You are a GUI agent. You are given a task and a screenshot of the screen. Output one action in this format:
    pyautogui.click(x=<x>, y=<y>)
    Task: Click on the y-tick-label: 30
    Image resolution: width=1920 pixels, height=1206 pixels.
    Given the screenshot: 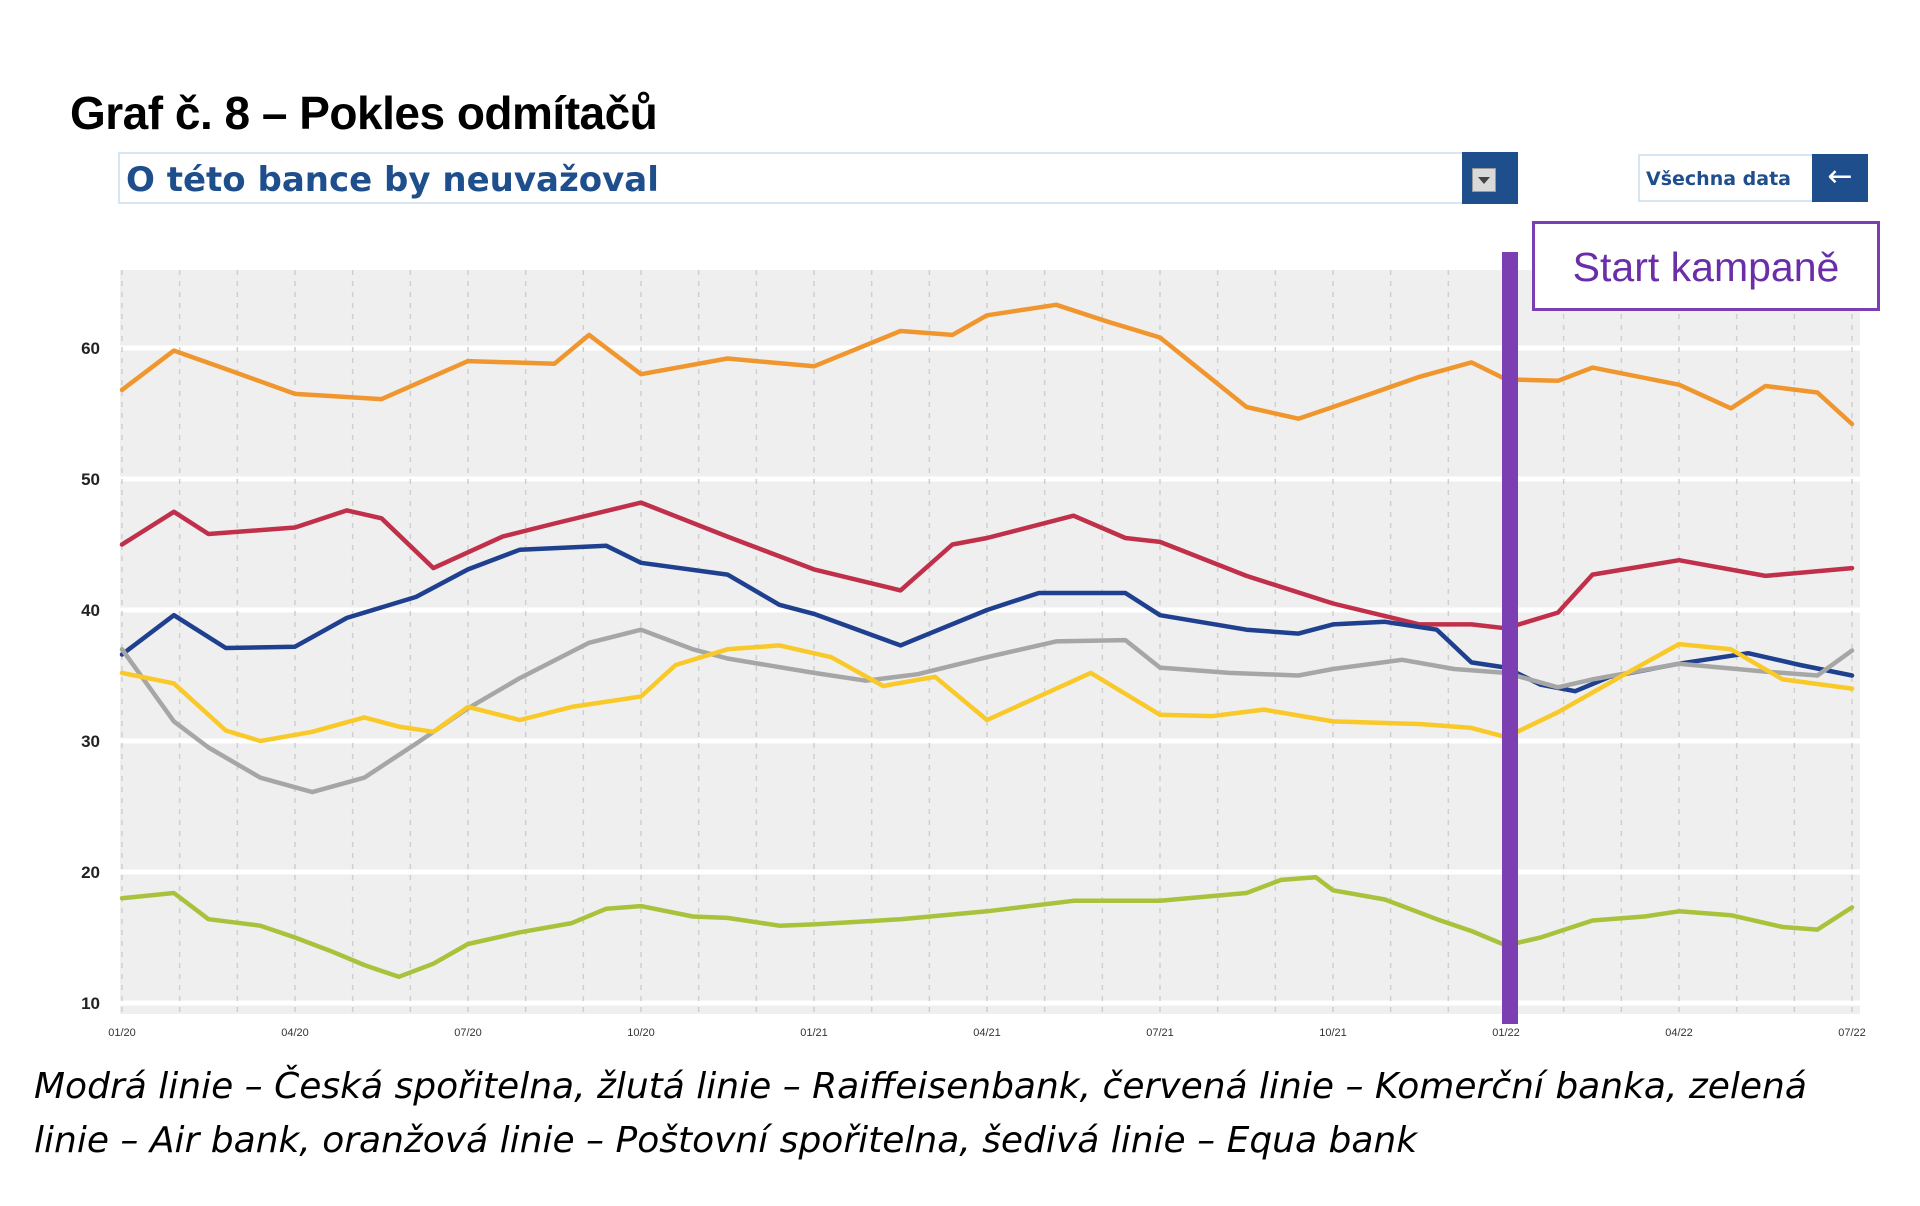 What is the action you would take?
    pyautogui.click(x=90, y=741)
    